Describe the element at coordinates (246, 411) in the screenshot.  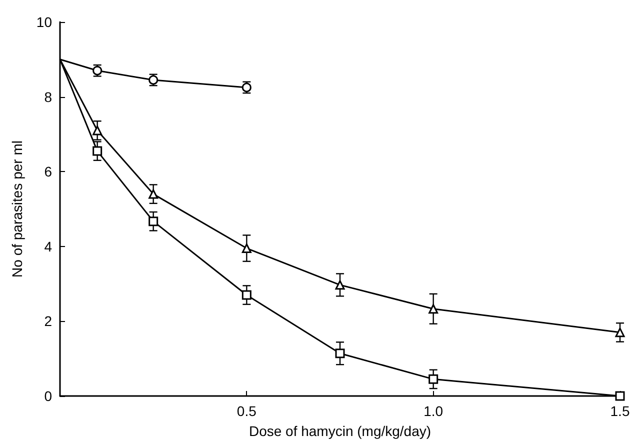
I see `x-tick-label: 0.5` at that location.